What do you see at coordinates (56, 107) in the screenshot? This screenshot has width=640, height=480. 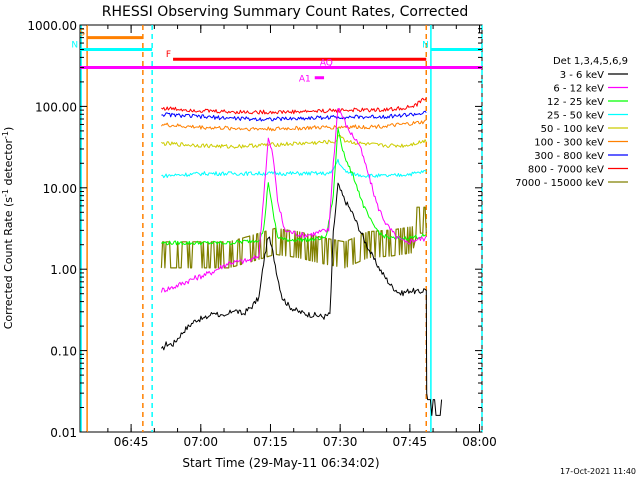 I see `y-tick-label: 100.00` at bounding box center [56, 107].